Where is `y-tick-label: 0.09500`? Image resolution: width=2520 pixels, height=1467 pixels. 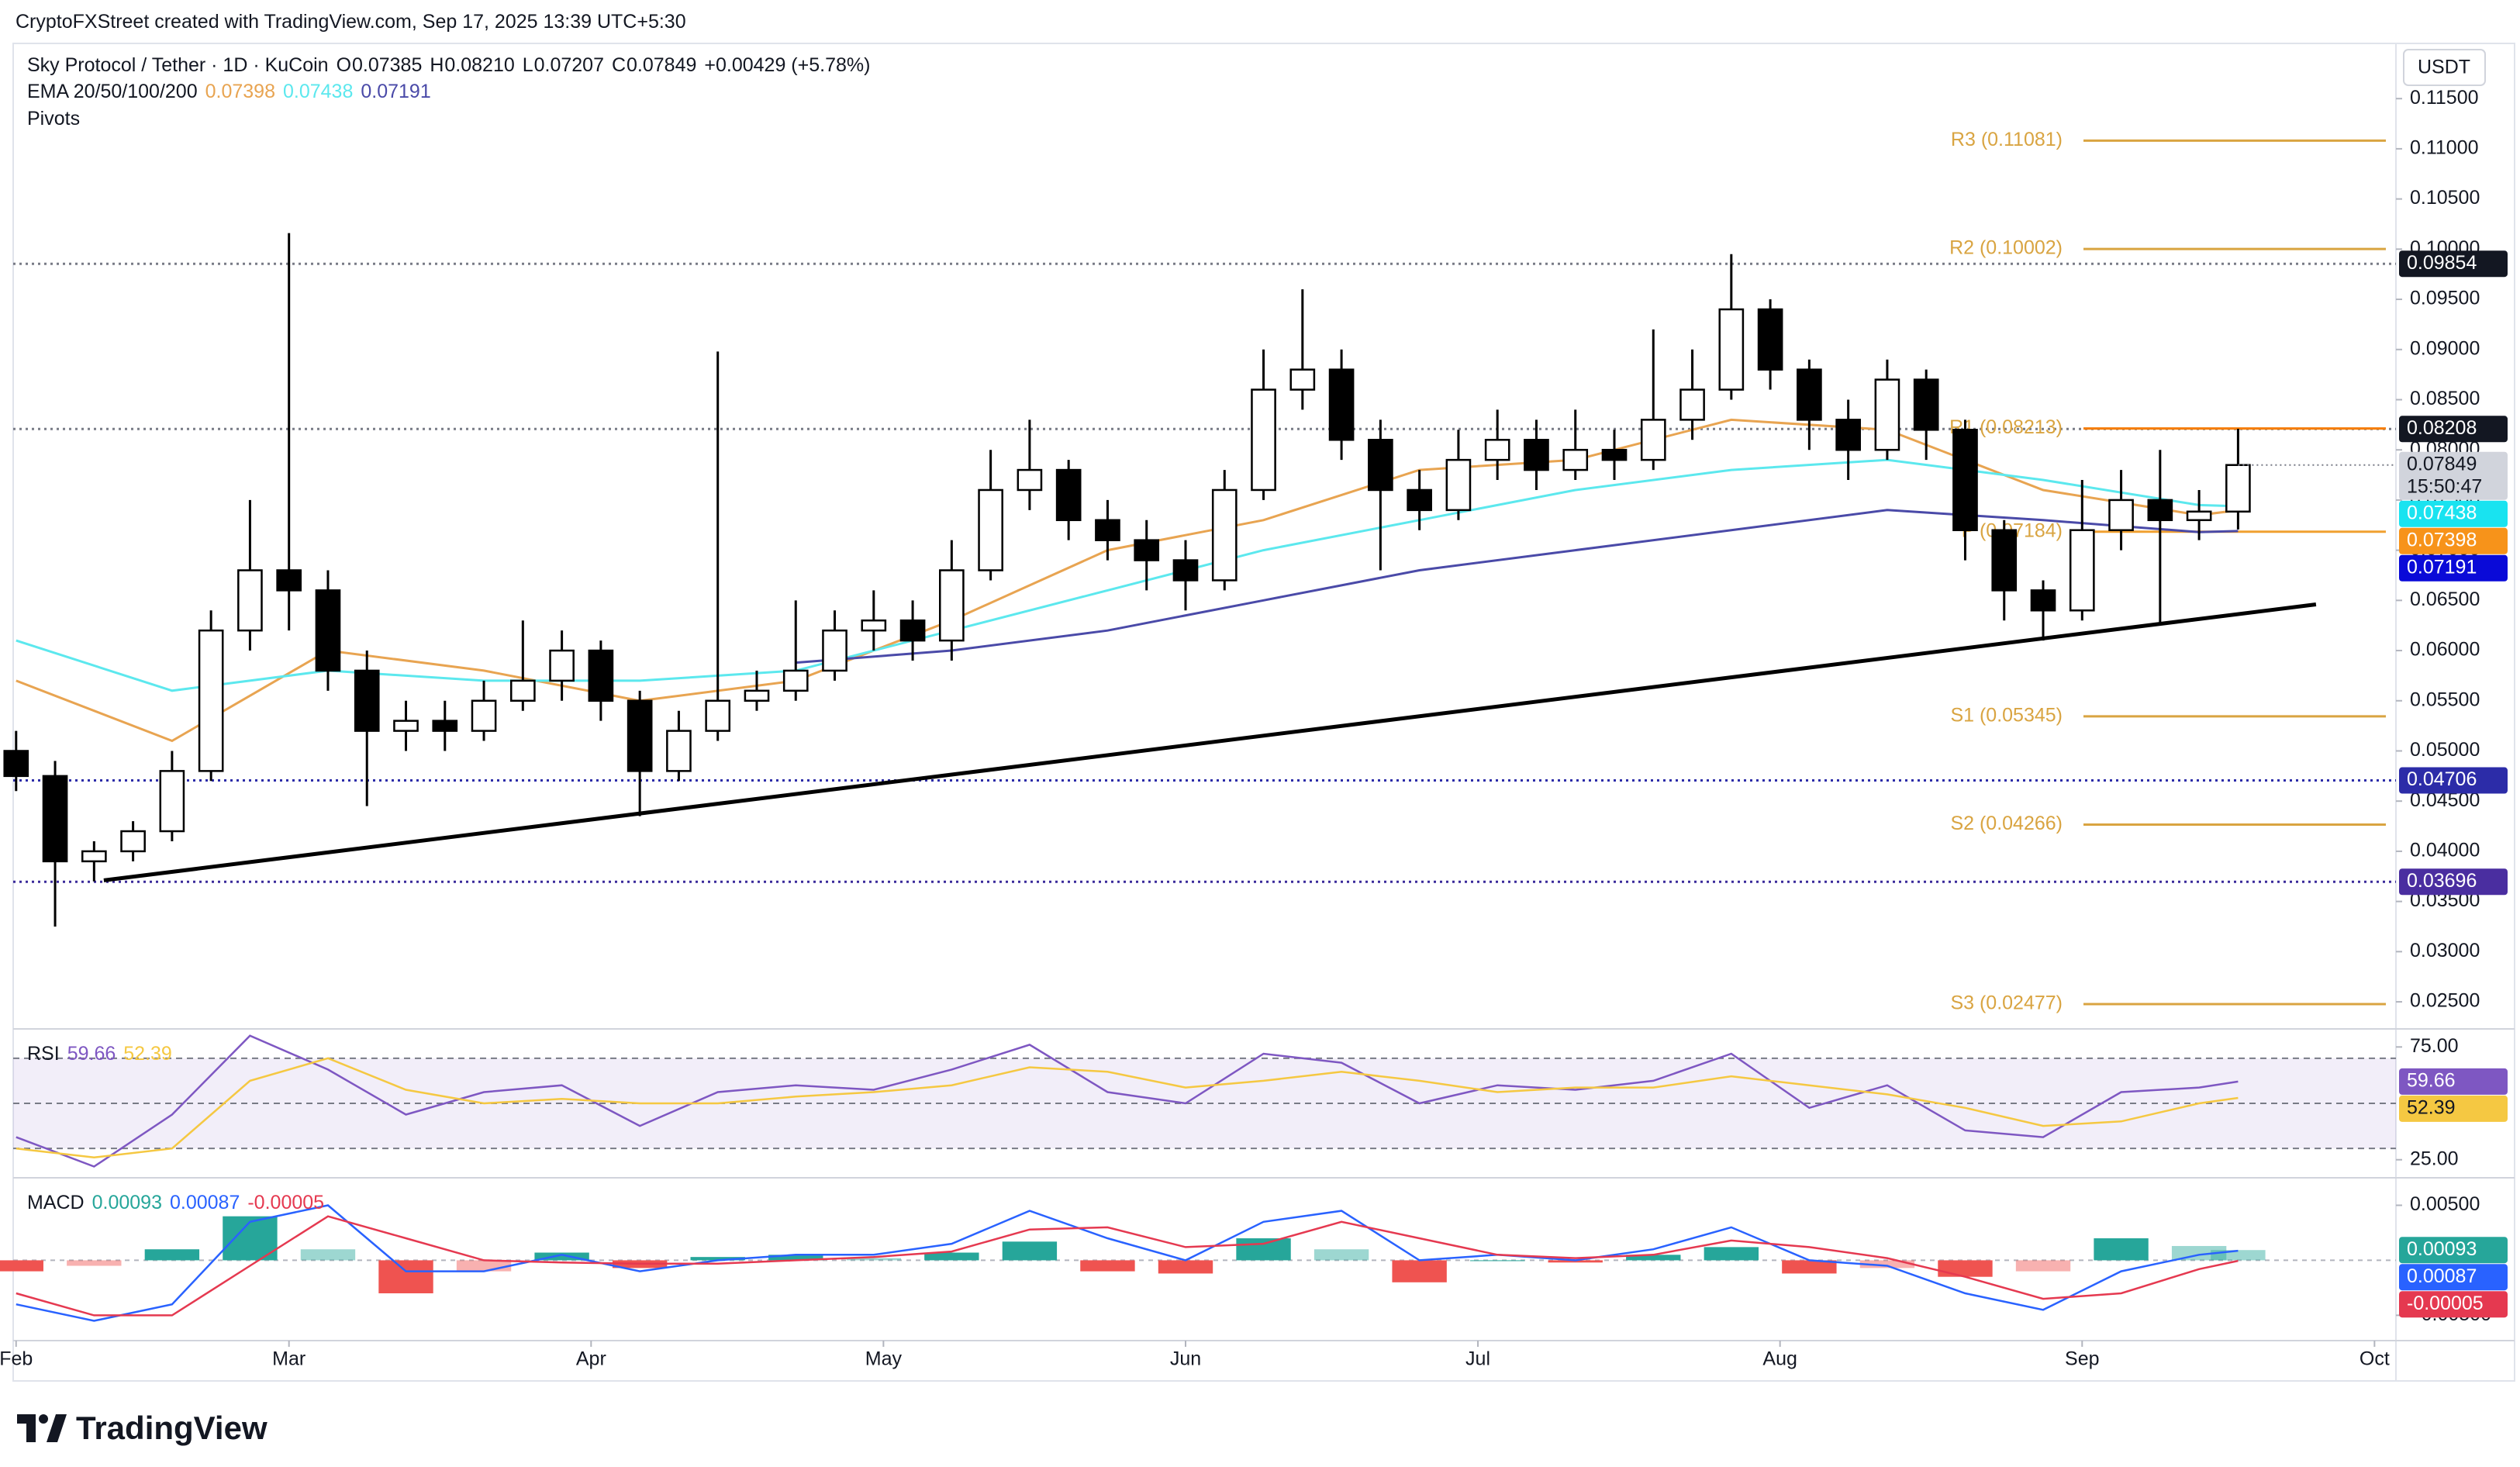 y-tick-label: 0.09500 is located at coordinates (2445, 298).